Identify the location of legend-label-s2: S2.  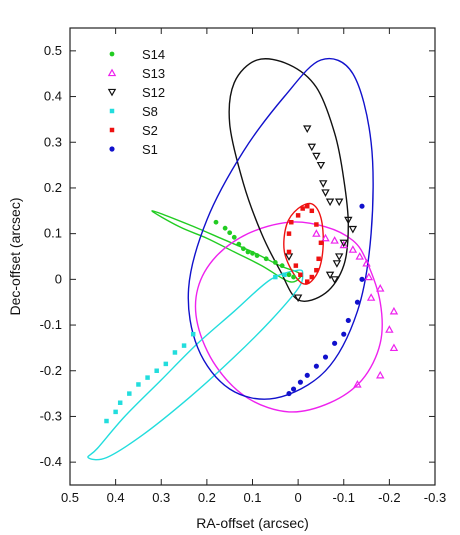
(150, 130).